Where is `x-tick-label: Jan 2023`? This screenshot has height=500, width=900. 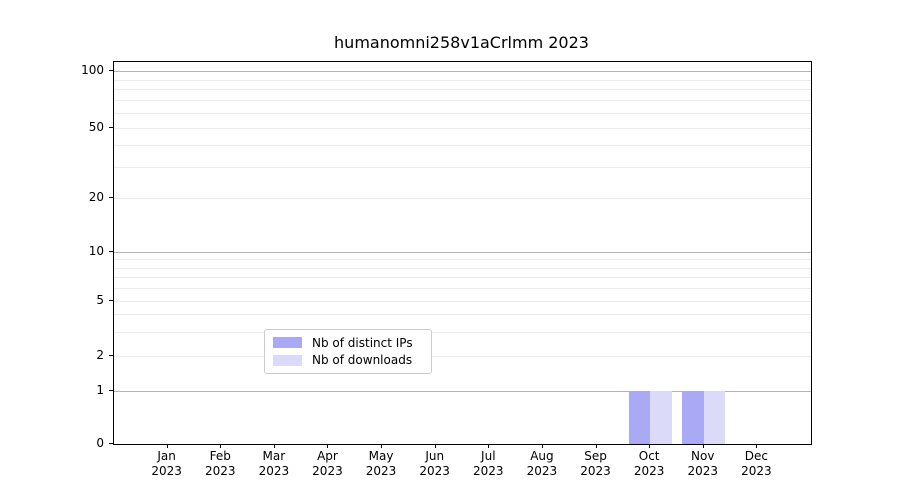 x-tick-label: Jan 2023 is located at coordinates (167, 464).